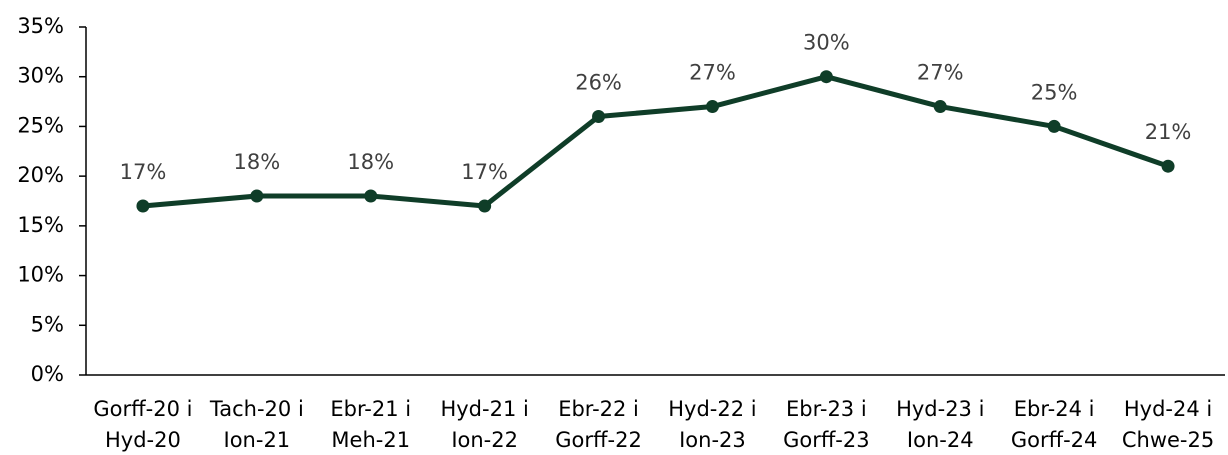 The width and height of the screenshot is (1228, 455). I want to click on data-label: 21%, so click(1168, 132).